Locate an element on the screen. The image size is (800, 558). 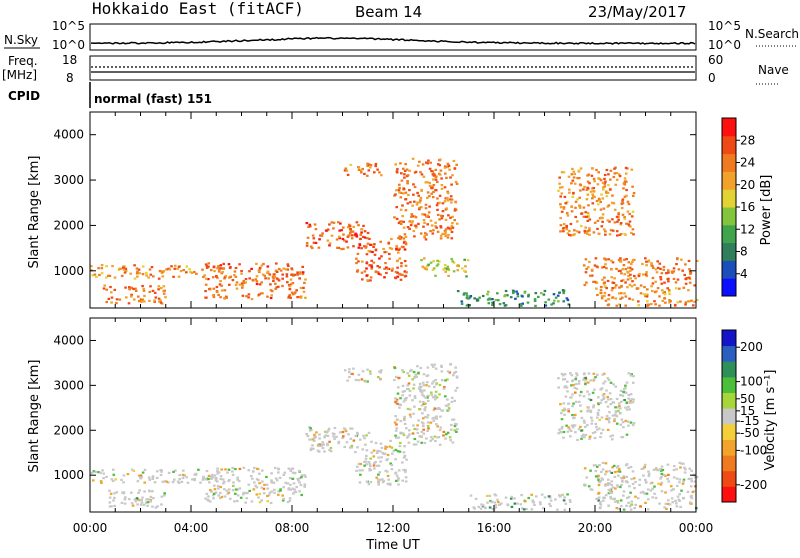
x-tick-label: 00:00 is located at coordinates (696, 528).